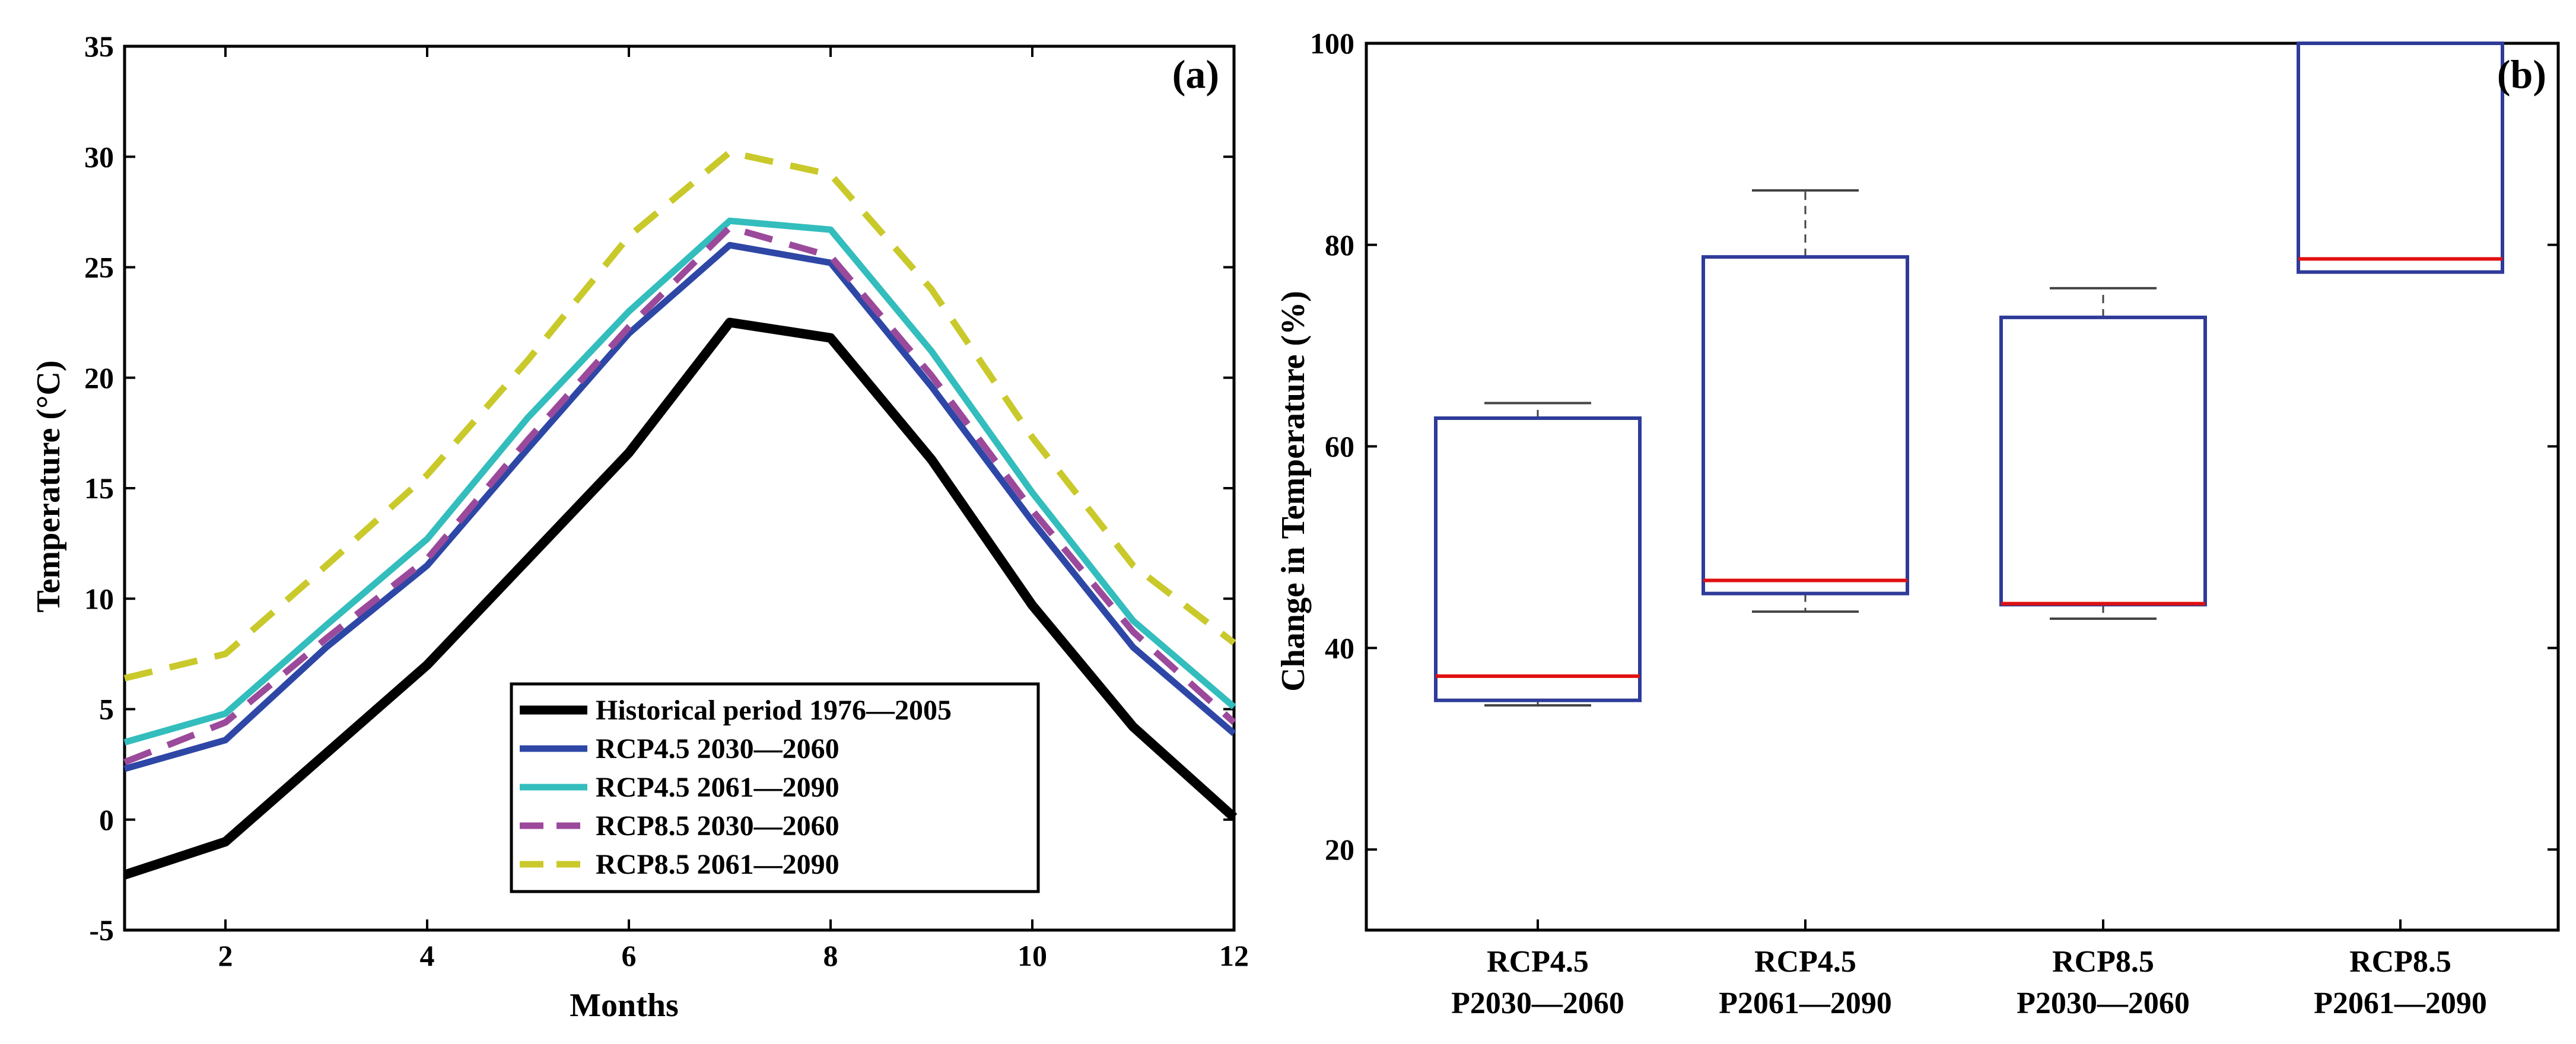 The width and height of the screenshot is (2576, 1044). I want to click on legend-label: RCP4.5 2061—2090, so click(717, 787).